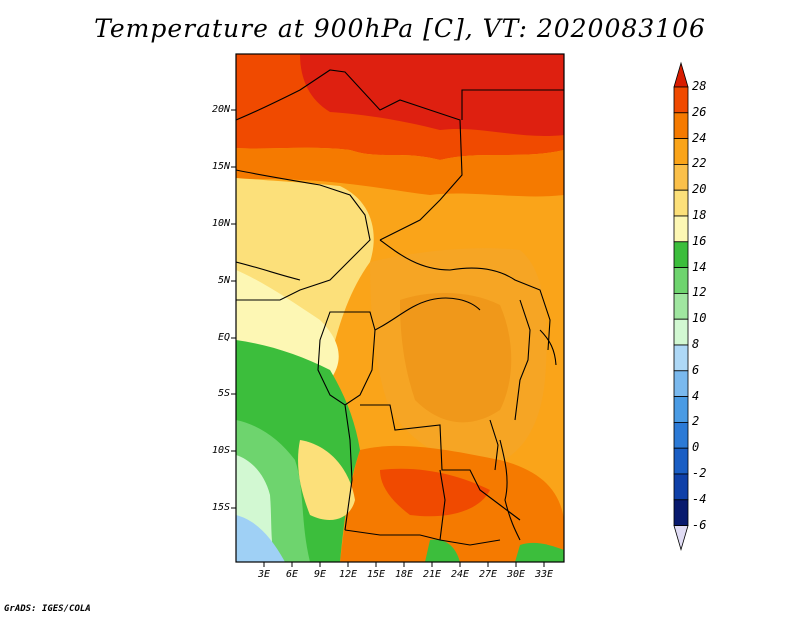  I want to click on colorbar-level-label: 10, so click(699, 318).